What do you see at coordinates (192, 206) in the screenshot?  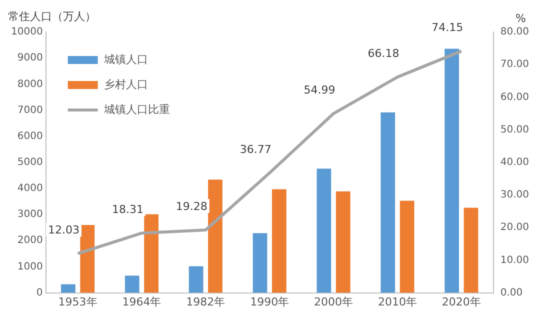 I see `data-label: 19.28` at bounding box center [192, 206].